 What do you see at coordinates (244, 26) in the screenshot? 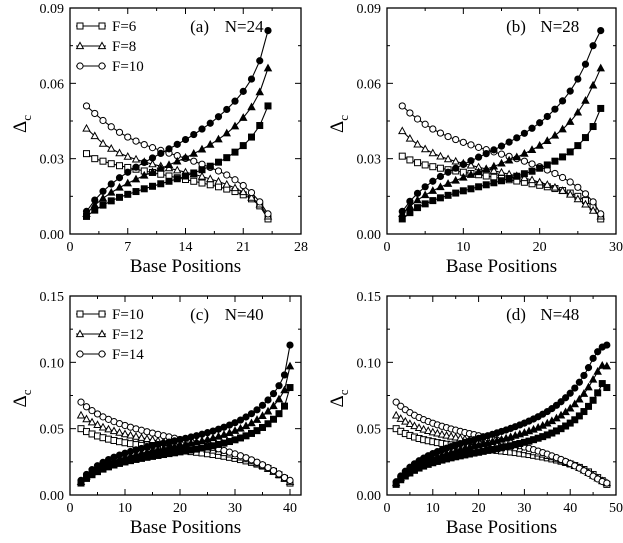
I see `panel-annotation: N=24` at bounding box center [244, 26].